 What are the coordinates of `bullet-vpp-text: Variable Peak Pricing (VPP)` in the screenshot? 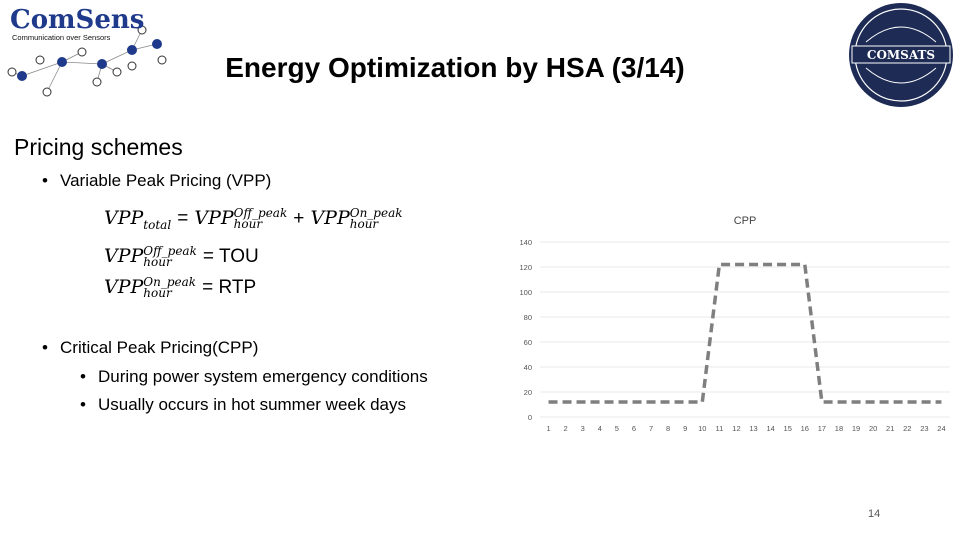 It's located at (166, 180).